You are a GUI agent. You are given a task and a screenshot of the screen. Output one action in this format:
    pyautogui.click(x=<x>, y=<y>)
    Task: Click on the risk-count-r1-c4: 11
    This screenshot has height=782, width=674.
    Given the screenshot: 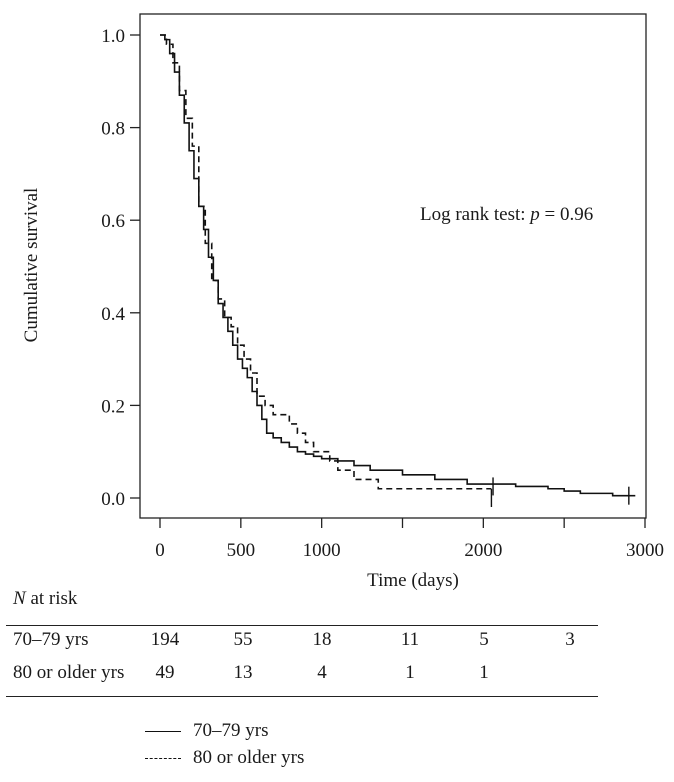 What is the action you would take?
    pyautogui.click(x=410, y=639)
    